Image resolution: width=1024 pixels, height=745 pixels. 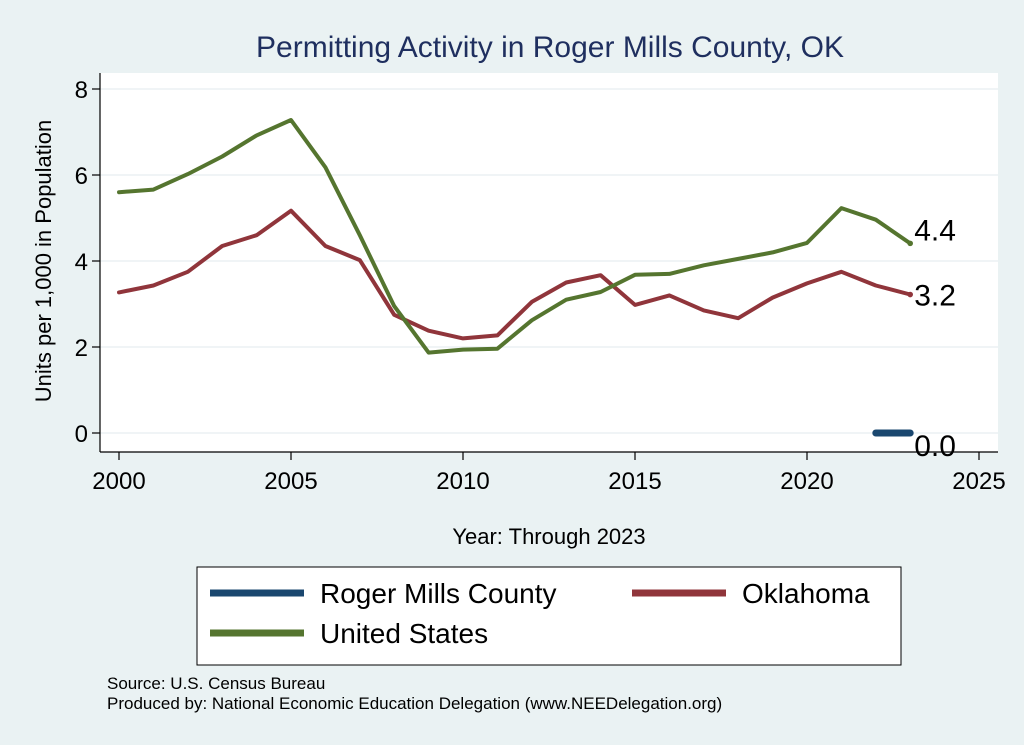 What do you see at coordinates (515, 274) in the screenshot?
I see `series-line-oklahoma` at bounding box center [515, 274].